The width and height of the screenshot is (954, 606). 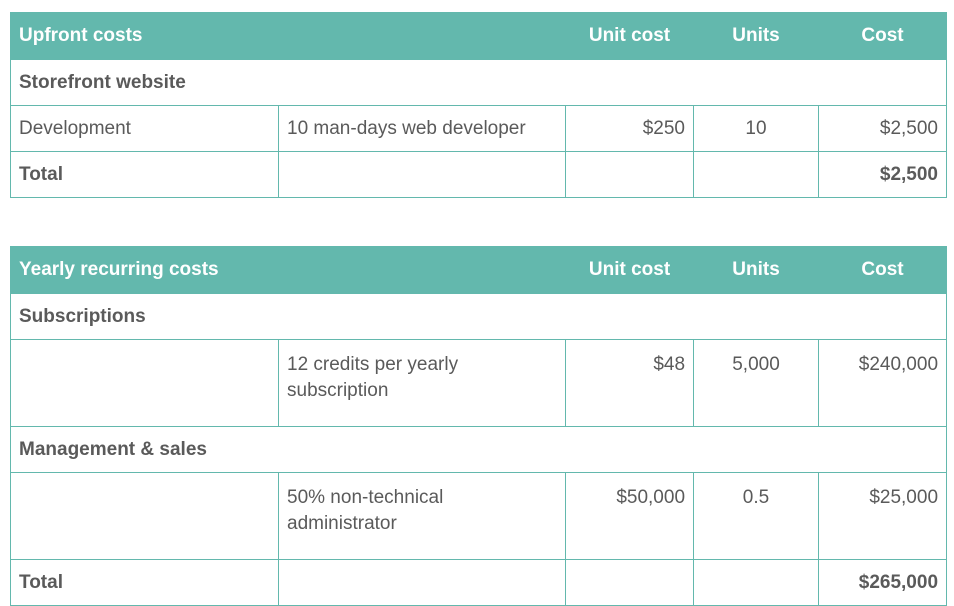 What do you see at coordinates (630, 383) in the screenshot?
I see `unit-cost-cell: $48` at bounding box center [630, 383].